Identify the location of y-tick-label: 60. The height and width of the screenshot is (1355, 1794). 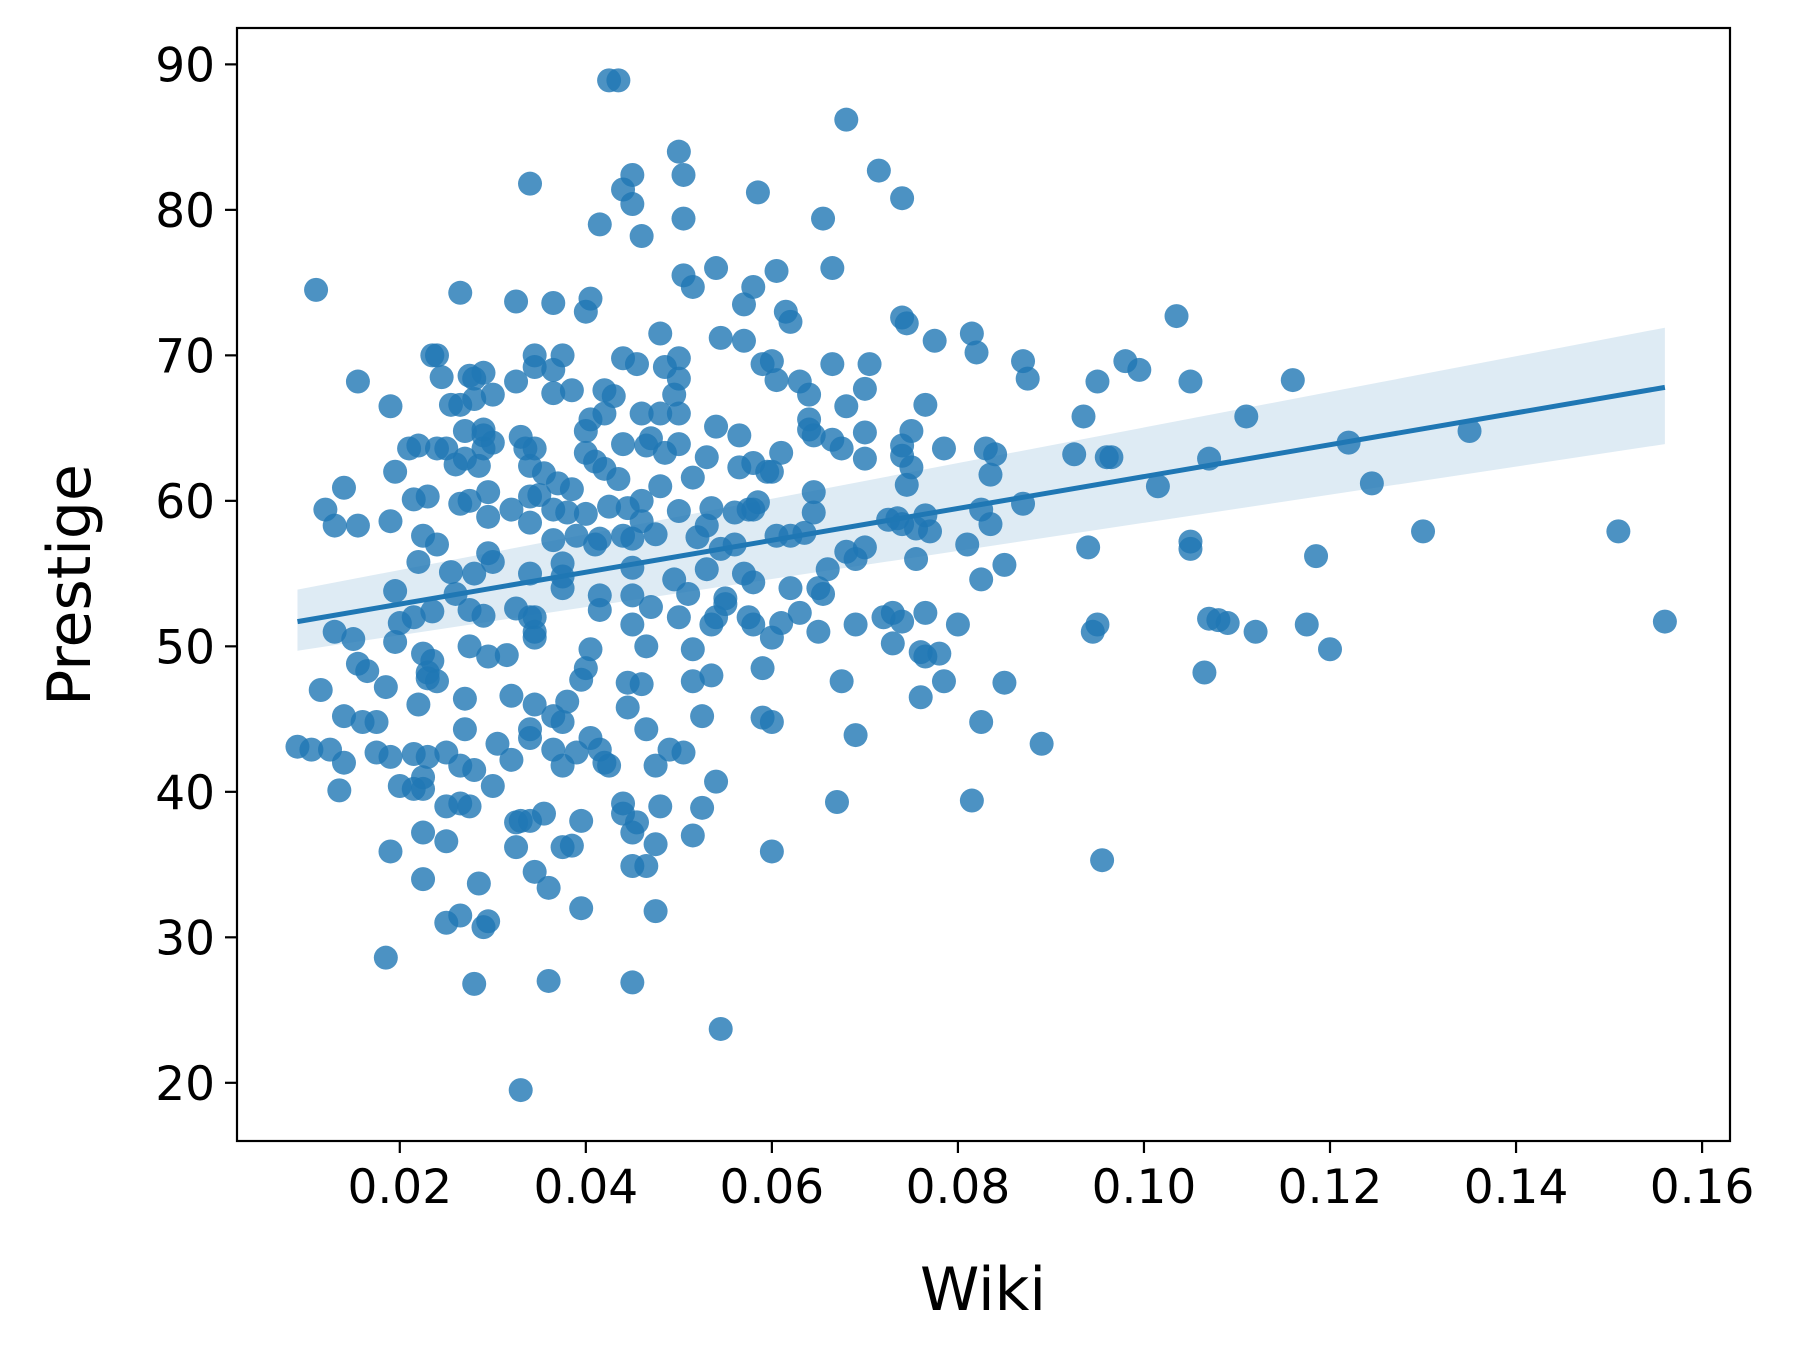
(185, 502).